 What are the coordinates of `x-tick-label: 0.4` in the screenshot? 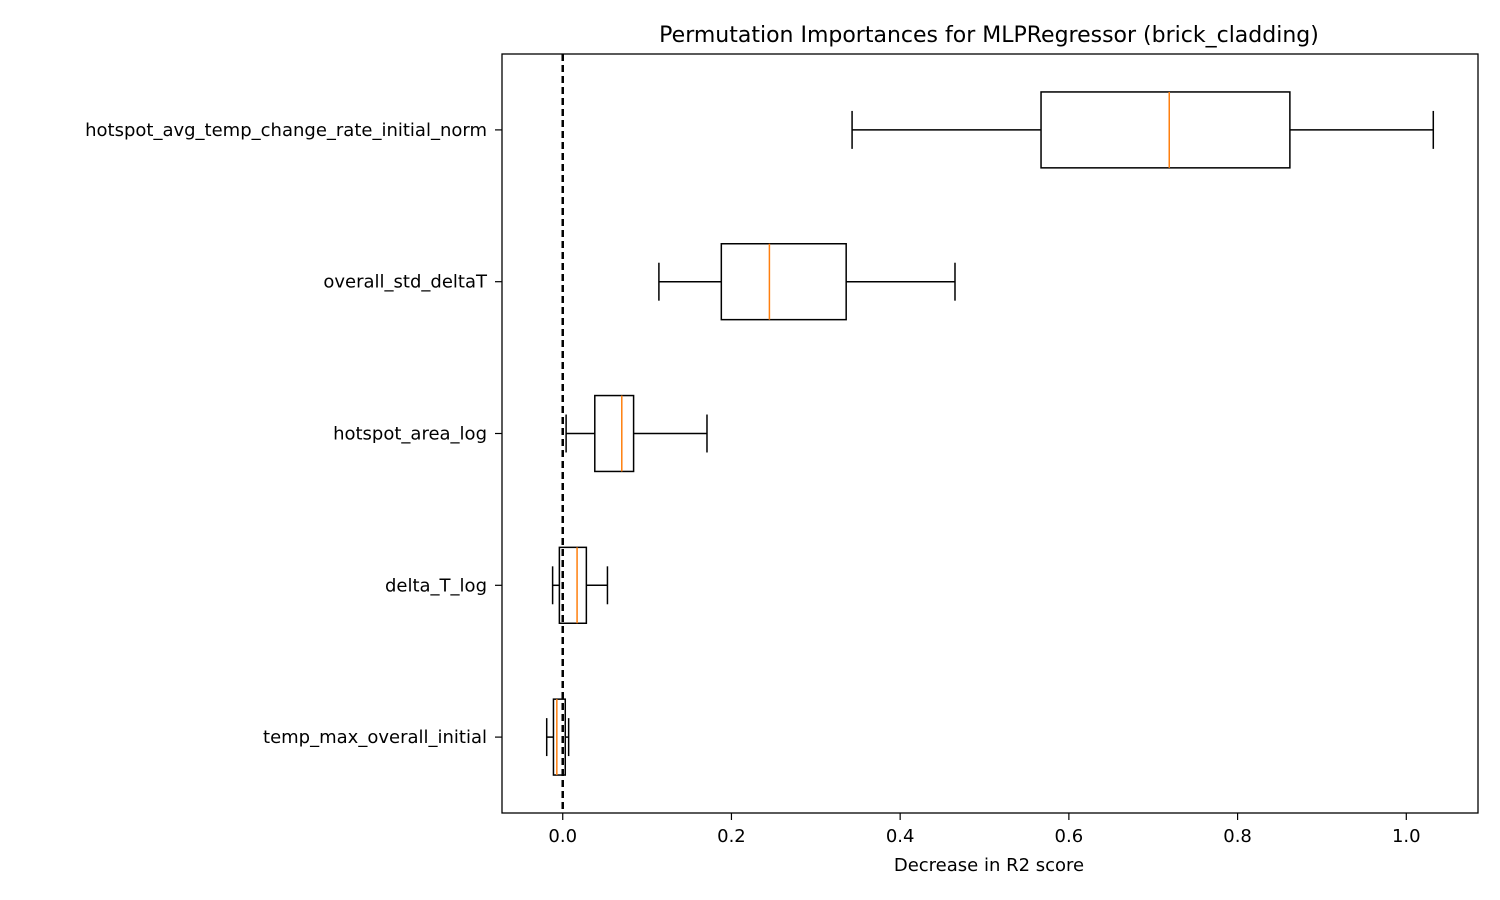 It's located at (900, 836).